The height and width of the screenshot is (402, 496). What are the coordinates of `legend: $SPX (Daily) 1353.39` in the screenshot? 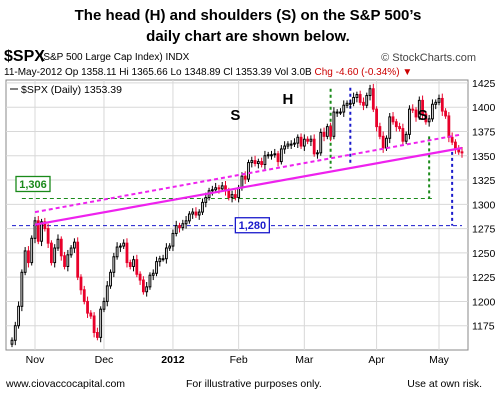 It's located at (66, 90).